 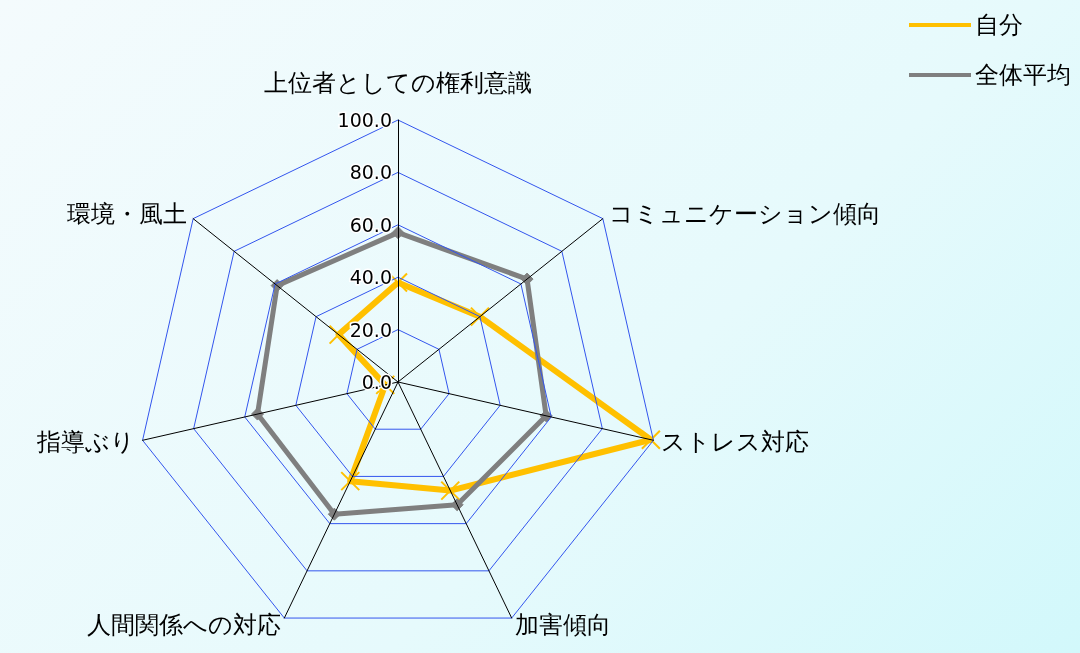 I want to click on spoke-label: 人間関係への対応, so click(x=183, y=625).